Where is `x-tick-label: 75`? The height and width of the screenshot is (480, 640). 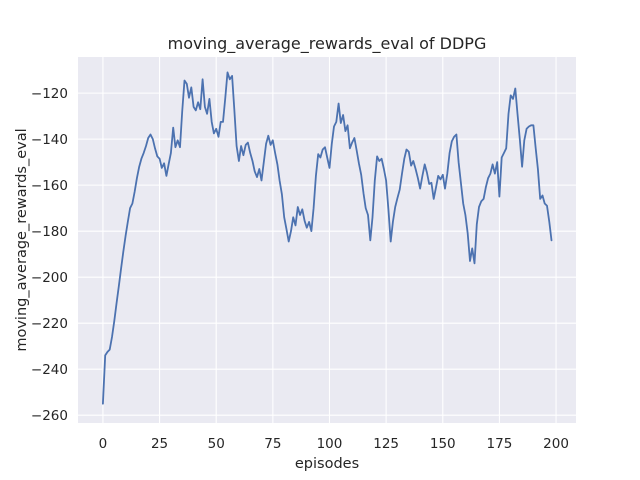 x-tick-label: 75 is located at coordinates (272, 444).